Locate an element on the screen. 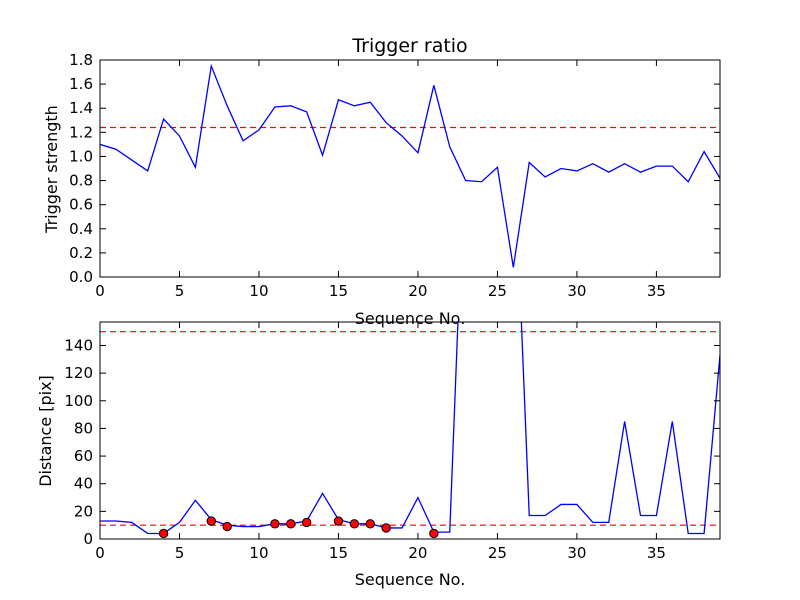 This screenshot has width=800, height=600. y-tick-label: 0.6 is located at coordinates (81, 205).